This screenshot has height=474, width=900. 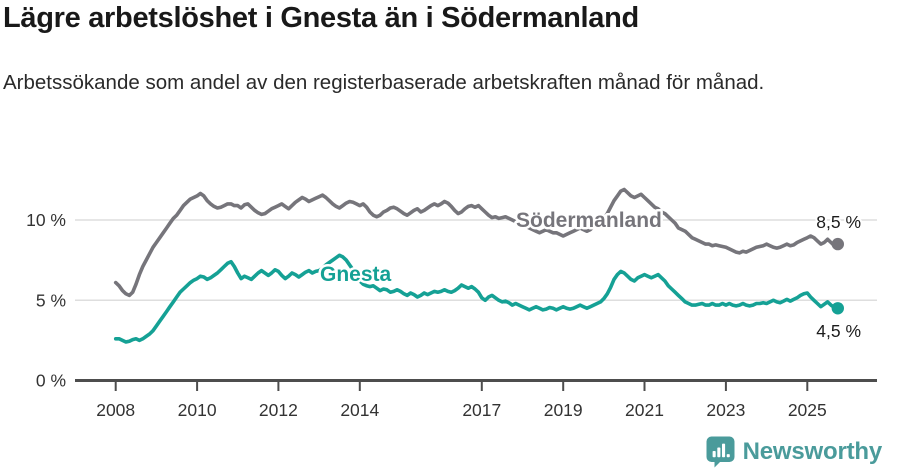 I want to click on logo-bubble, so click(x=720, y=452).